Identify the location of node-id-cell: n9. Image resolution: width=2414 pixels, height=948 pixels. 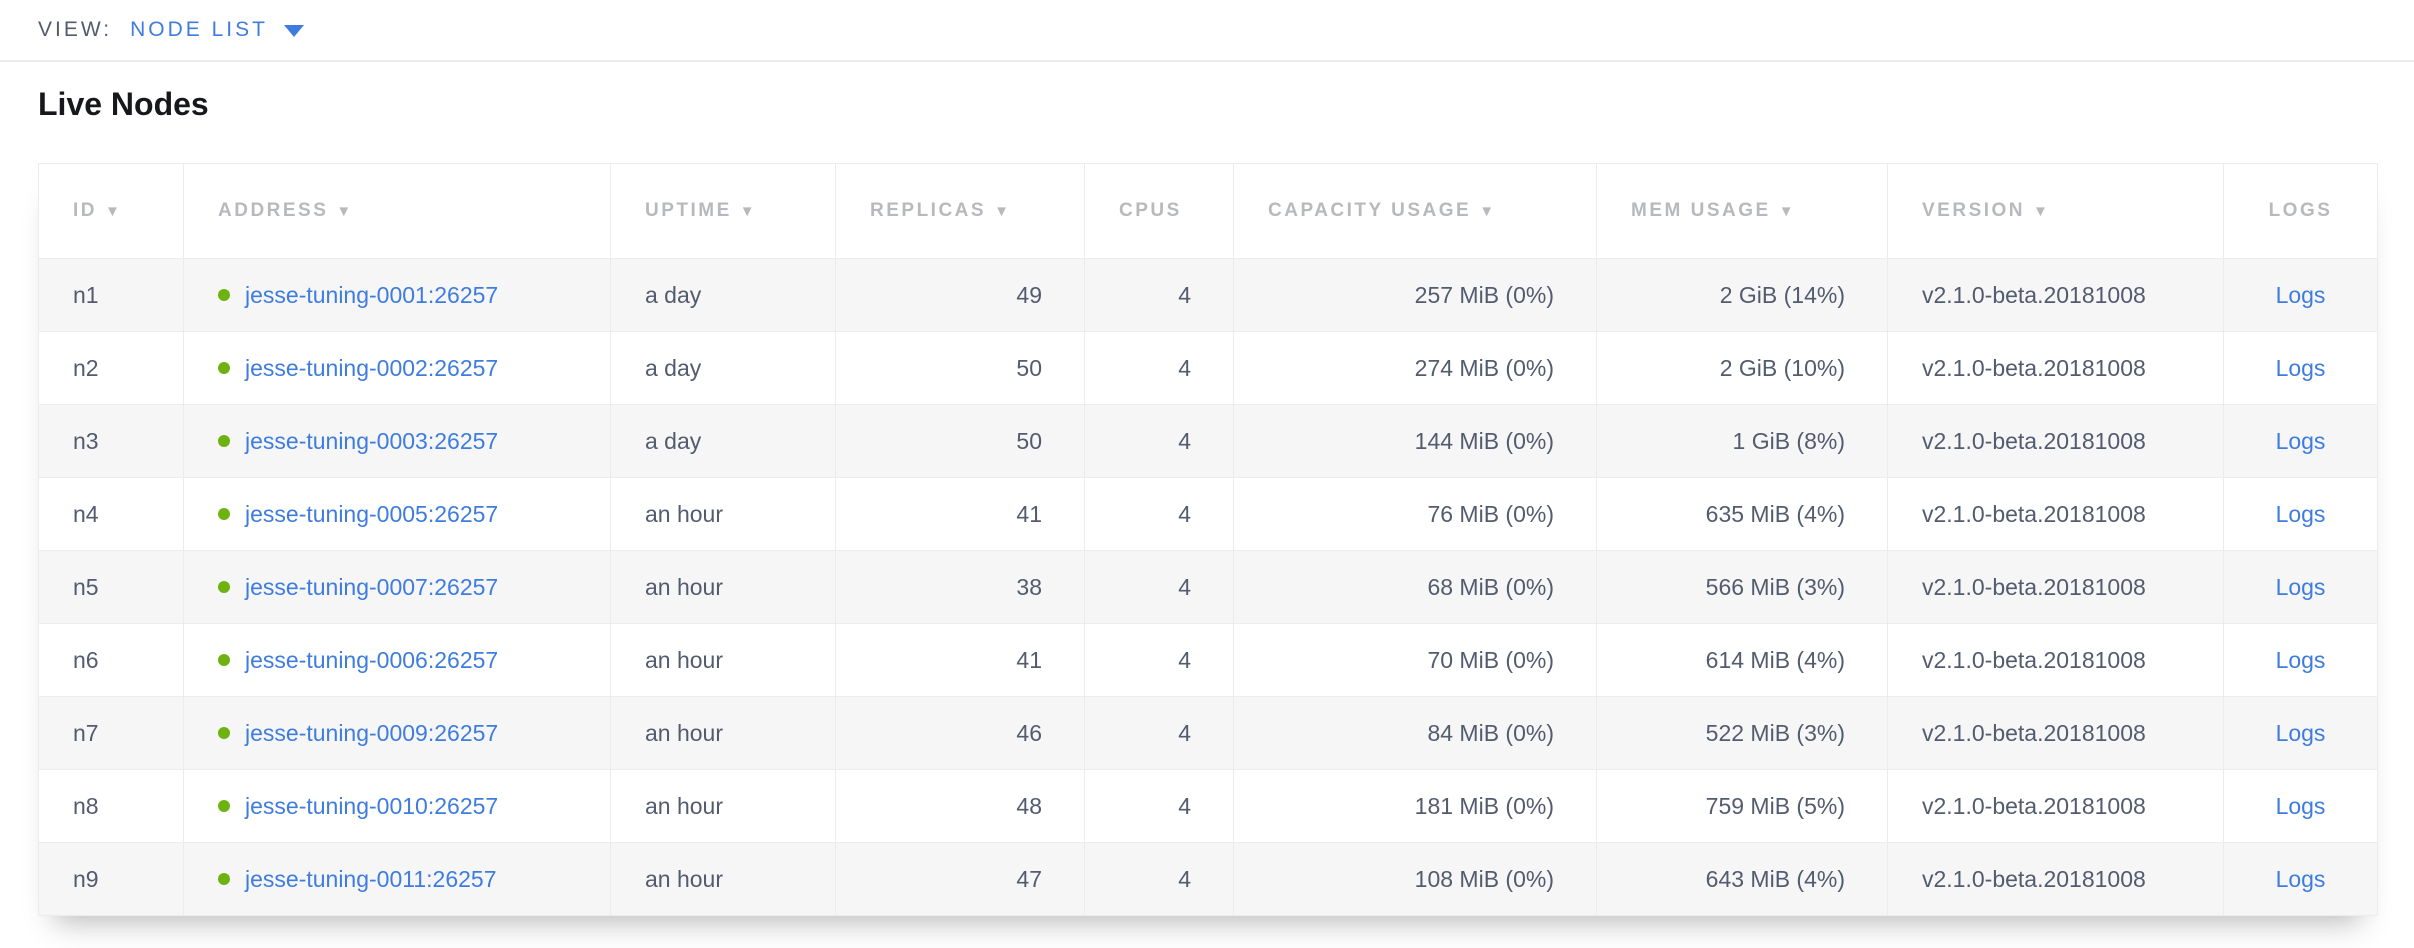
(111, 879).